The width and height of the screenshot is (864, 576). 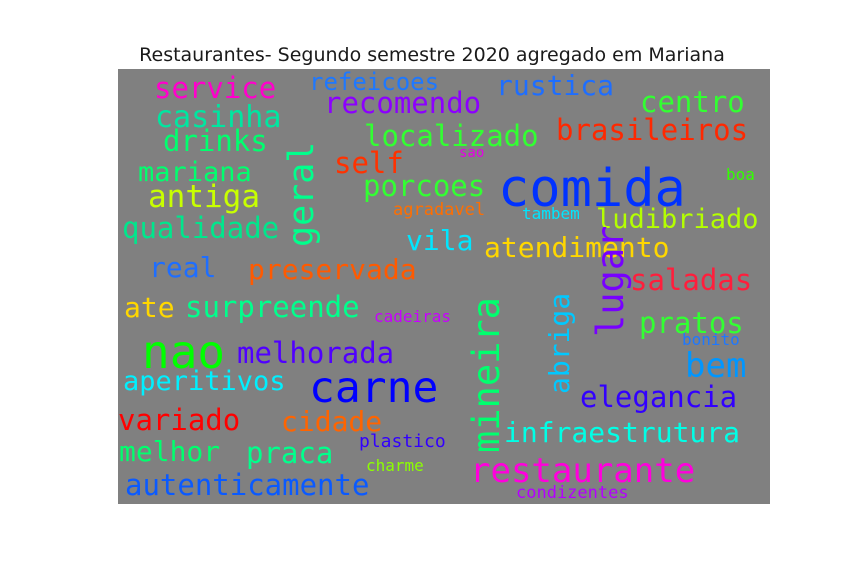 I want to click on word-infraestrutura: infraestrutura, so click(x=622, y=432).